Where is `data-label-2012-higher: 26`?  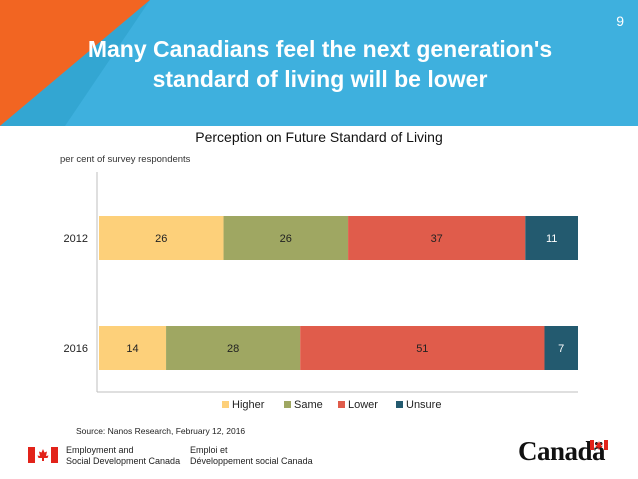 data-label-2012-higher: 26 is located at coordinates (161, 239).